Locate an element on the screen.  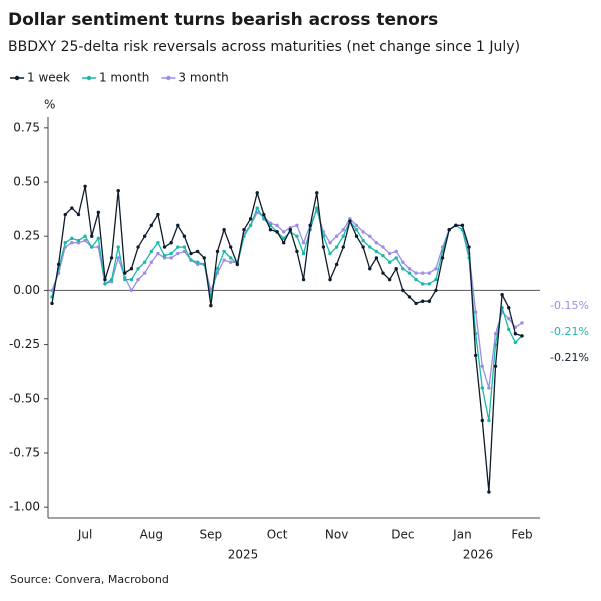
end-label: -0.15% is located at coordinates (569, 305).